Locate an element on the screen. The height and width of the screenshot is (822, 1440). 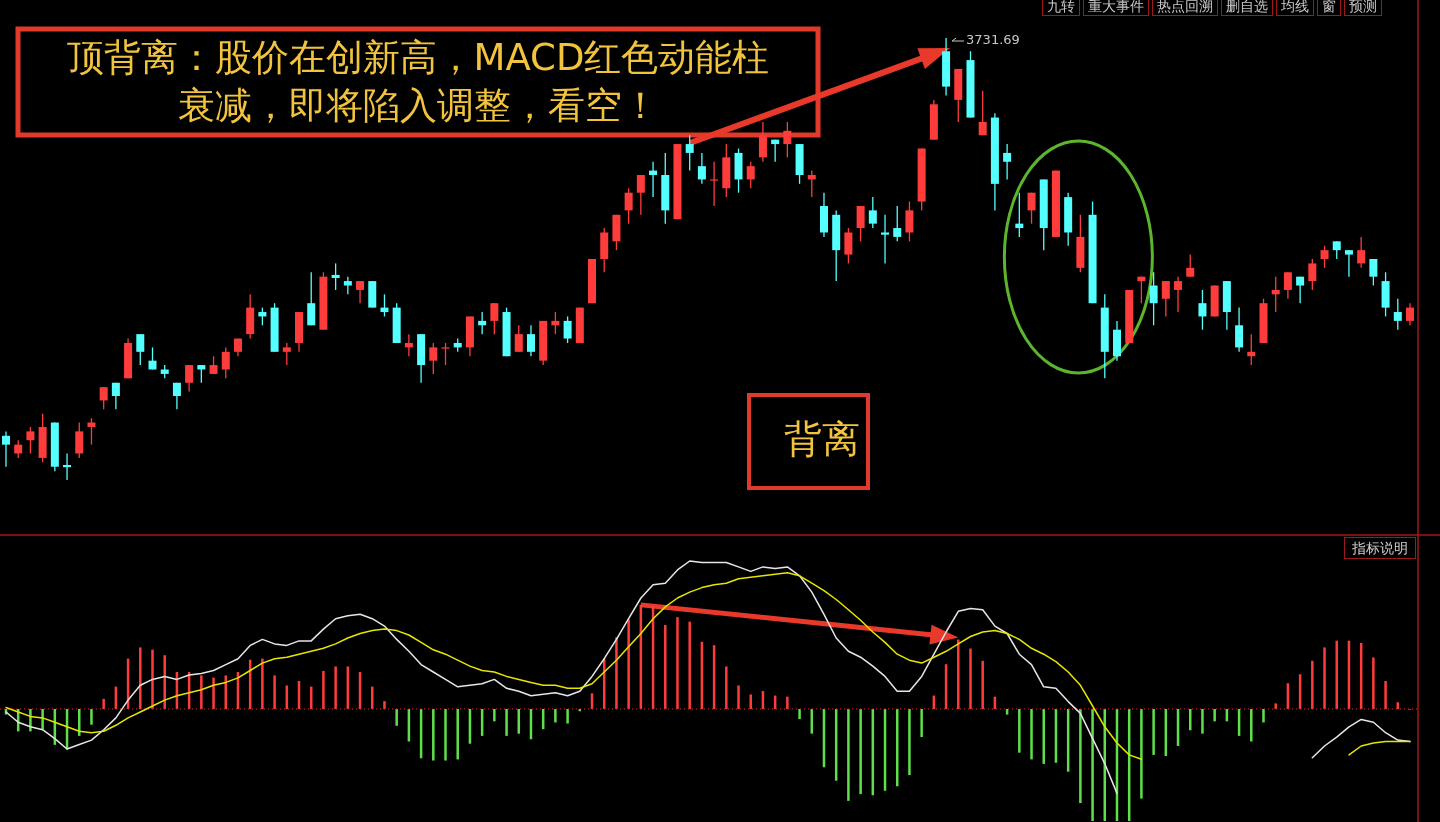
annotation: 背离 is located at coordinates (821, 439).